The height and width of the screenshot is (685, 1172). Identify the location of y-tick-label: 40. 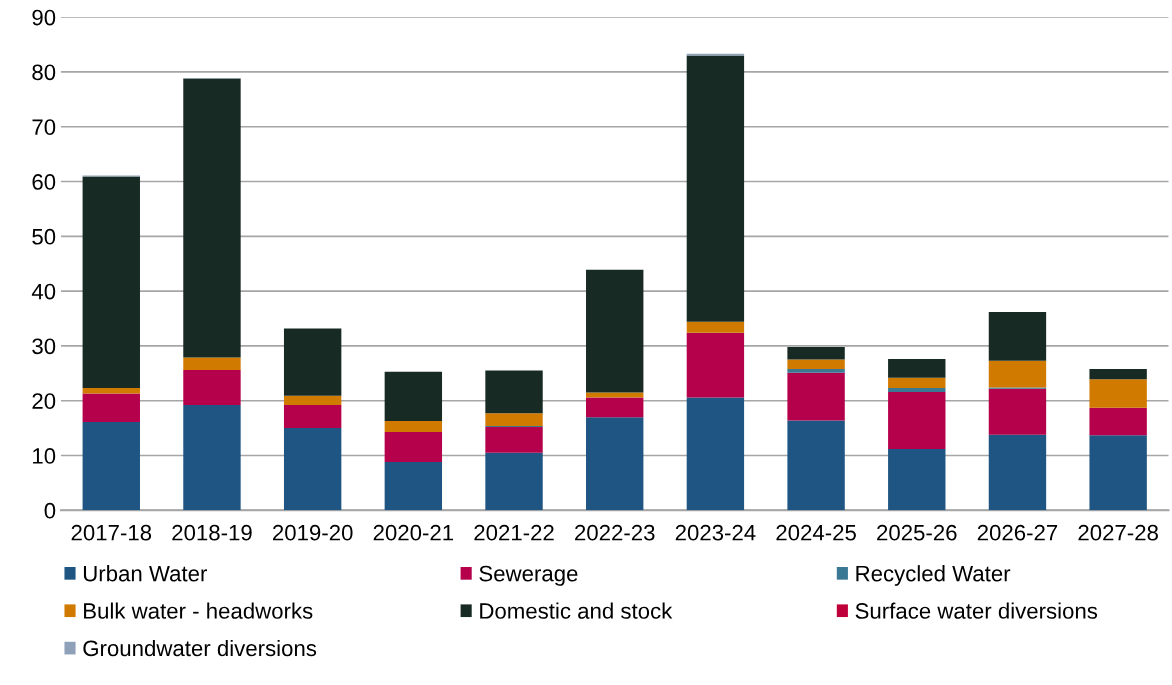
(43, 291).